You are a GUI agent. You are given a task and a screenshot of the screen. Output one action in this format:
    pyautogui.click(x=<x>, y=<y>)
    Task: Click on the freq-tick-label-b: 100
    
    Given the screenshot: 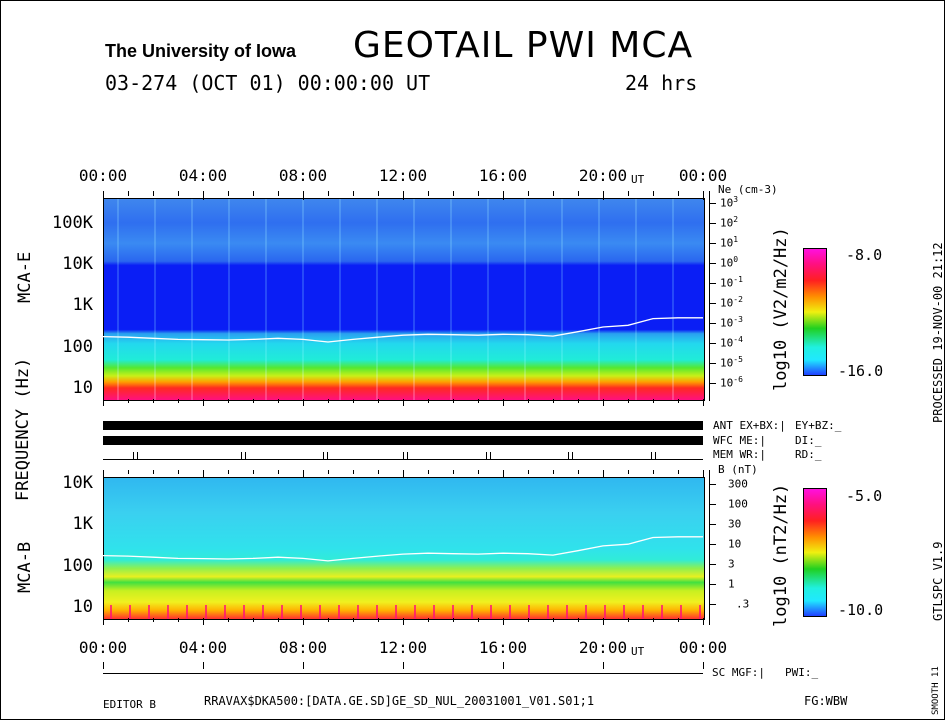 What is the action you would take?
    pyautogui.click(x=77, y=565)
    